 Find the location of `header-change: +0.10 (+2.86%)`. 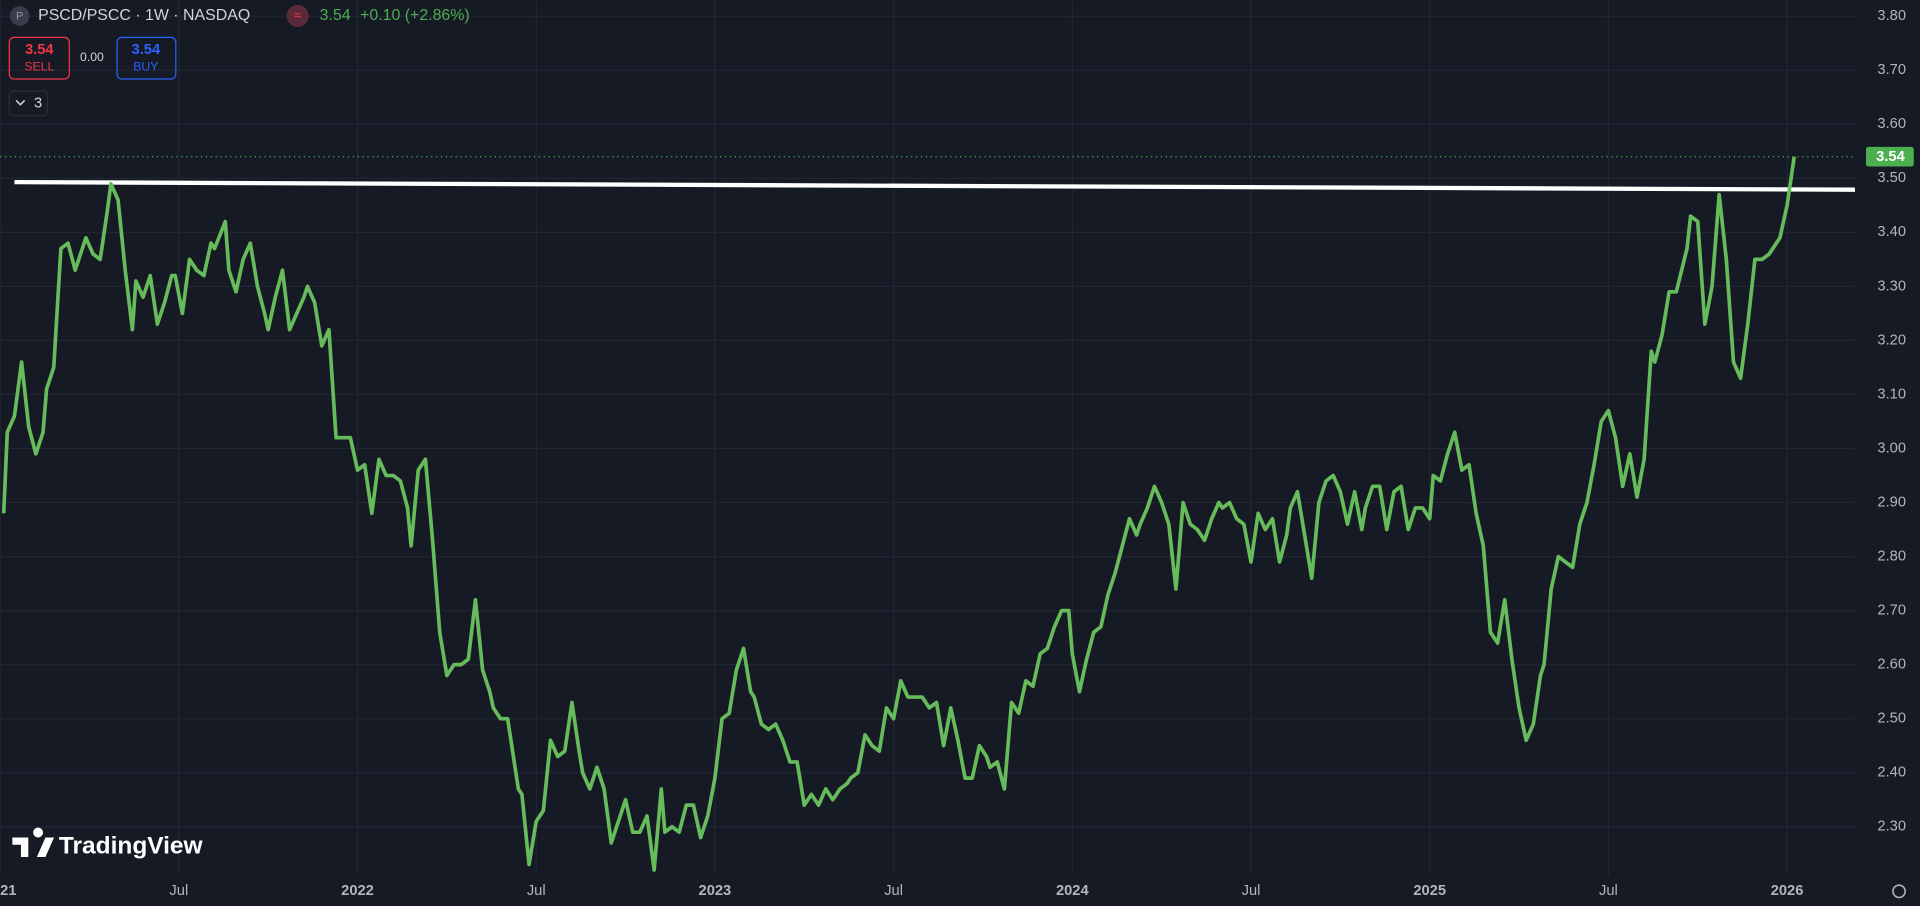

header-change: +0.10 (+2.86%) is located at coordinates (415, 15).